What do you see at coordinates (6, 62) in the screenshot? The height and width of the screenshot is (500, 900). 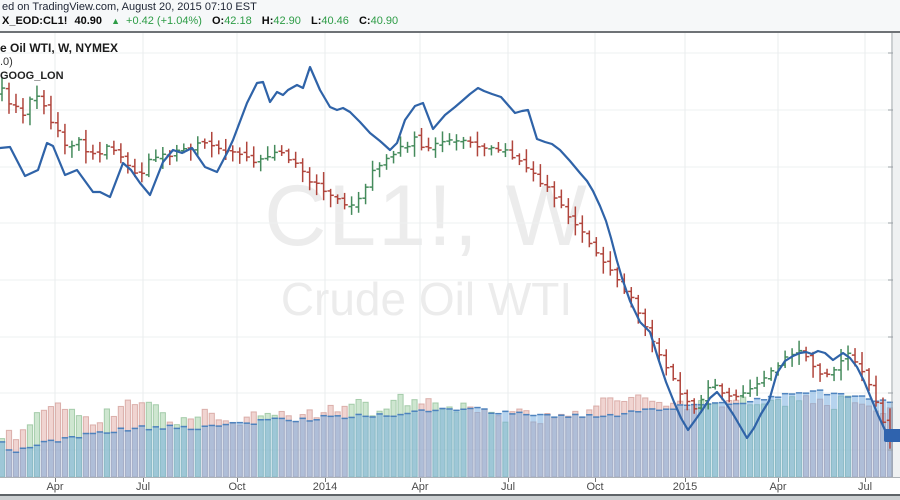 I see `series-value: .0)` at bounding box center [6, 62].